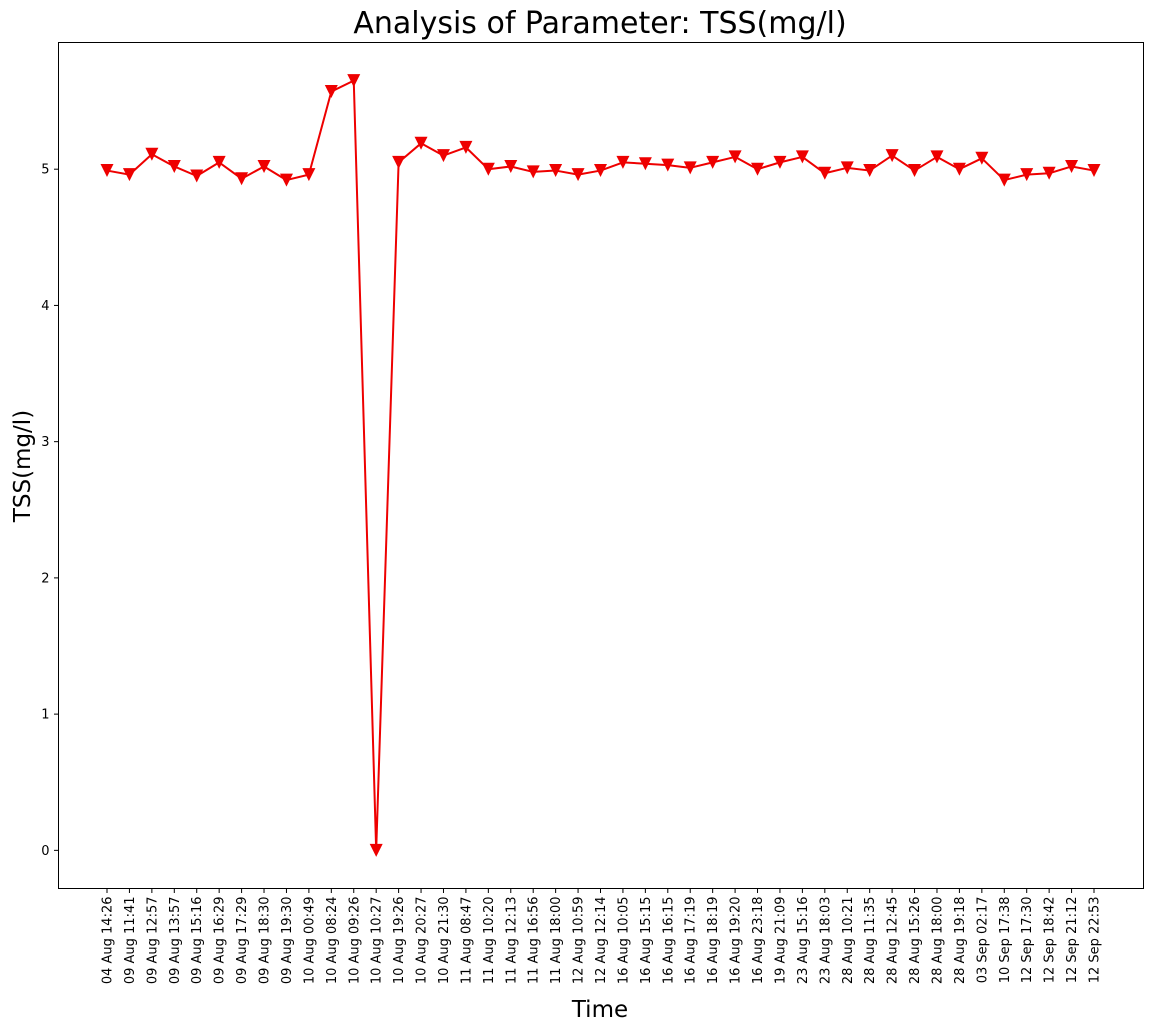 The width and height of the screenshot is (1153, 1032). Describe the element at coordinates (45, 715) in the screenshot. I see `y-tick-label: 1` at that location.